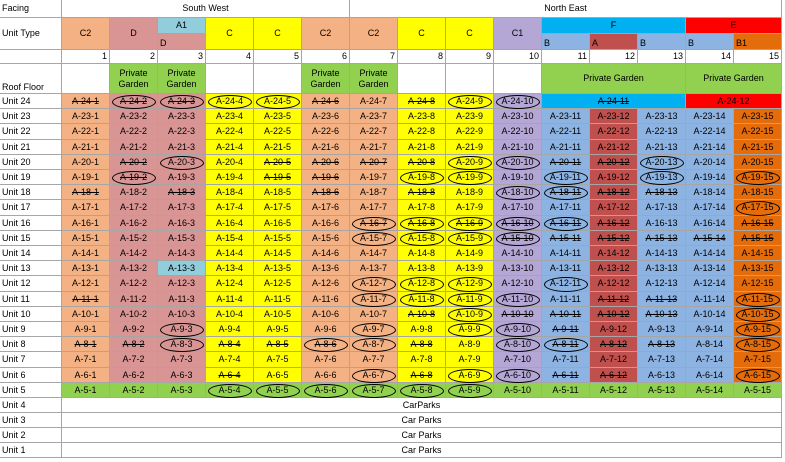 The width and height of the screenshot is (785, 462). I want to click on unit-cell: A-18-3, so click(182, 192).